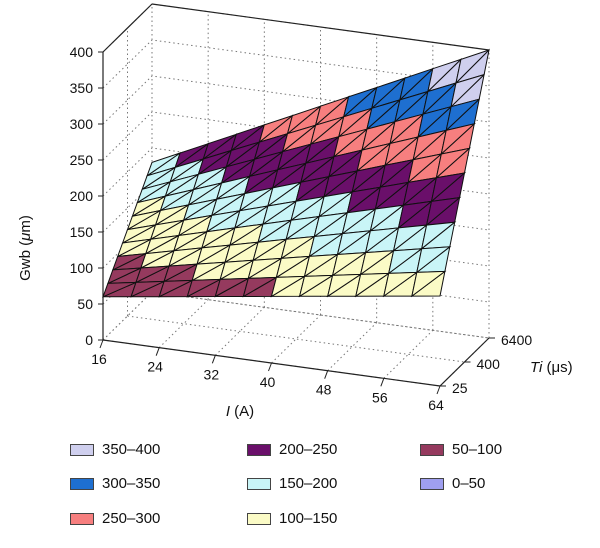  I want to click on legend-item: 300–350, so click(115, 483).